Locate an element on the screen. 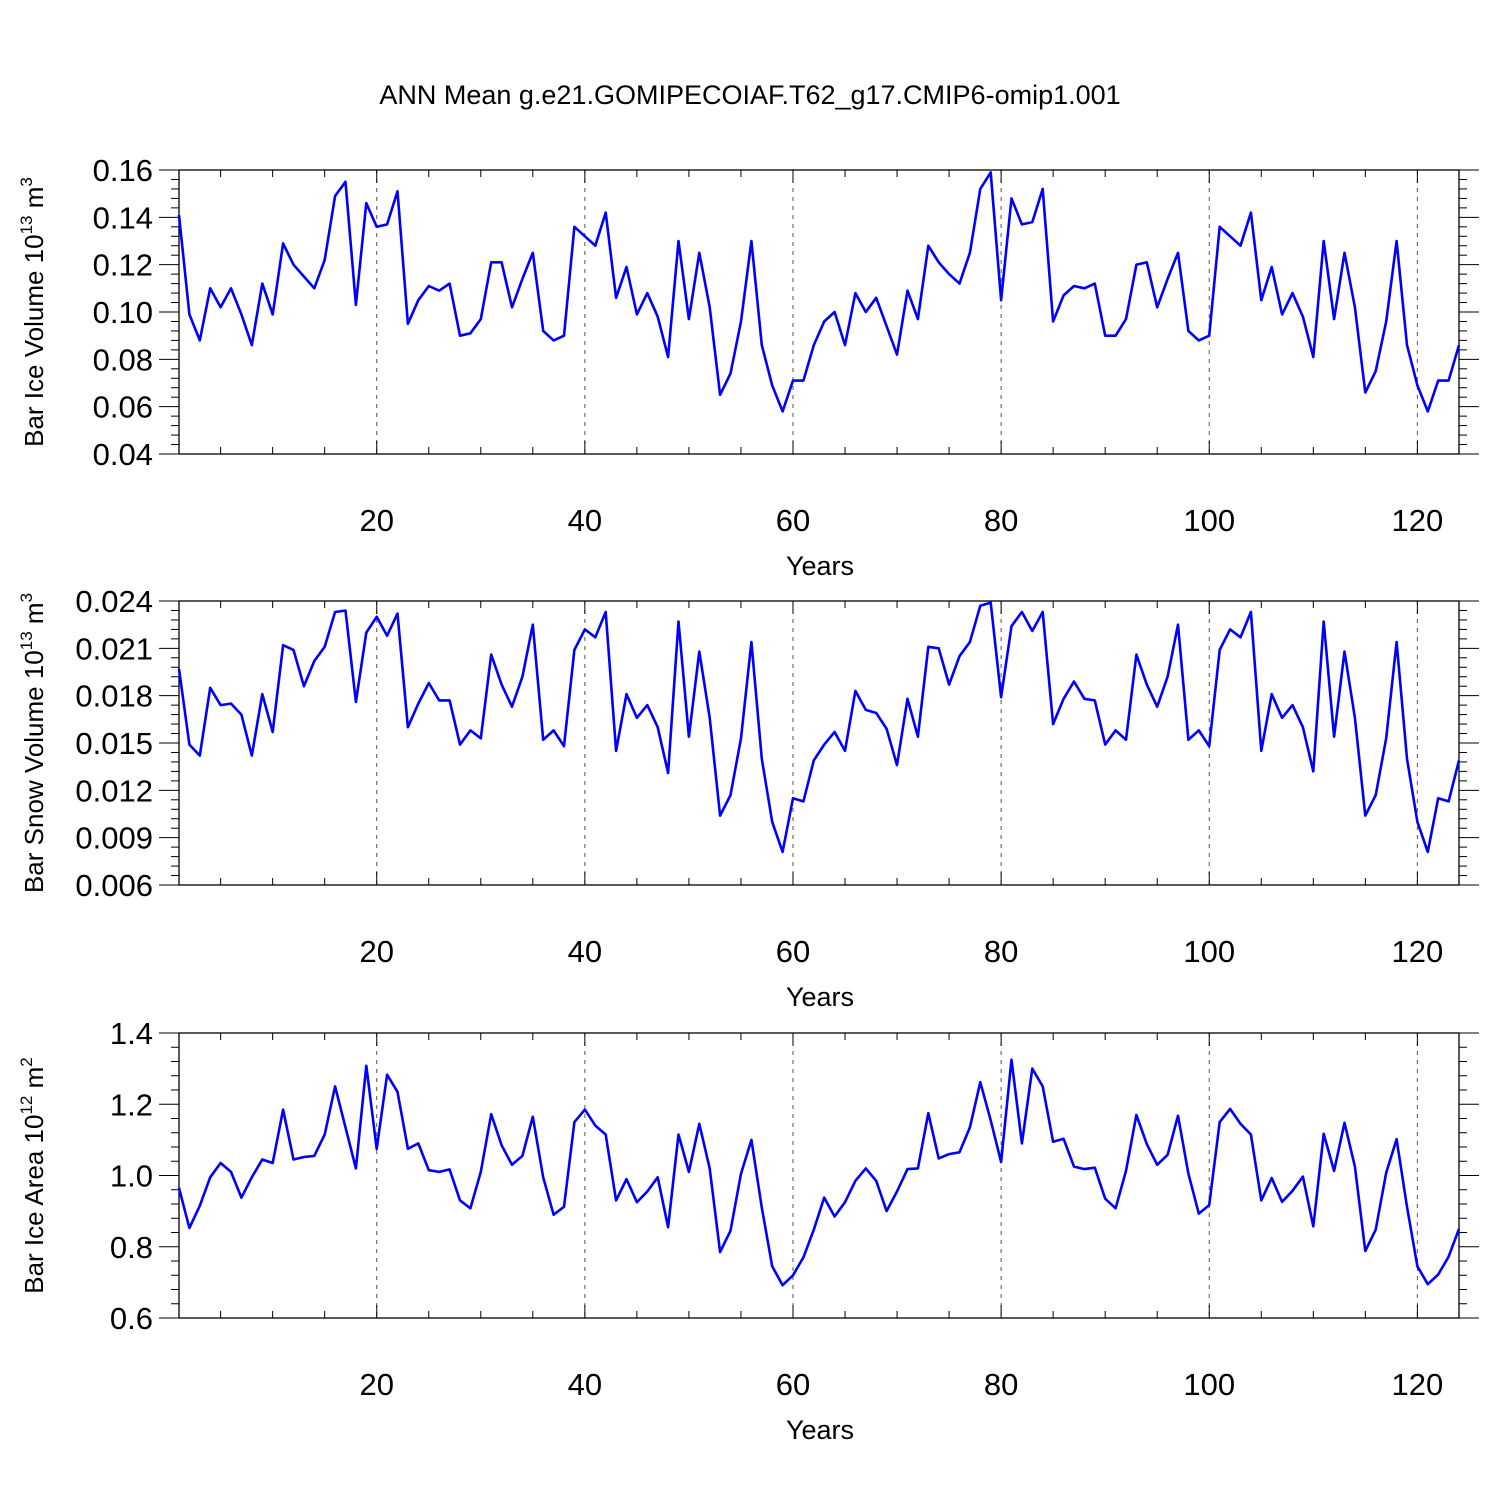  y-tick-label: 0.015 is located at coordinates (114, 743).